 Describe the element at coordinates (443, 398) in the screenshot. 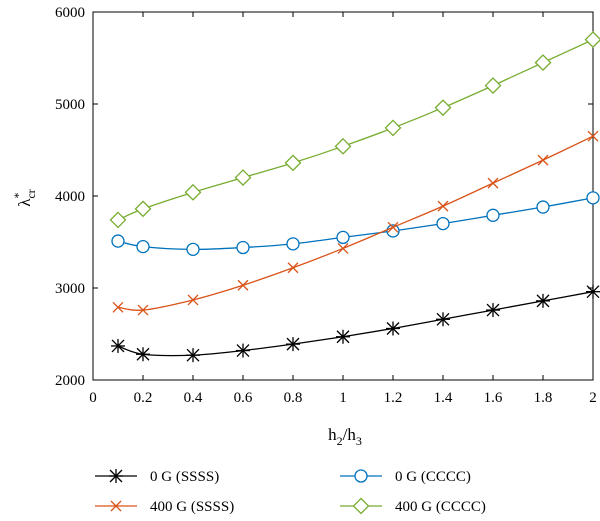

I see `x-tick-label: 1.4` at that location.